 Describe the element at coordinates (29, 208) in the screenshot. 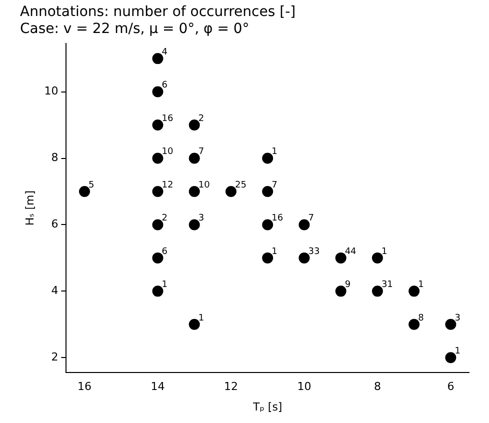

I see `y-axis-title: Hₛ [m]` at that location.